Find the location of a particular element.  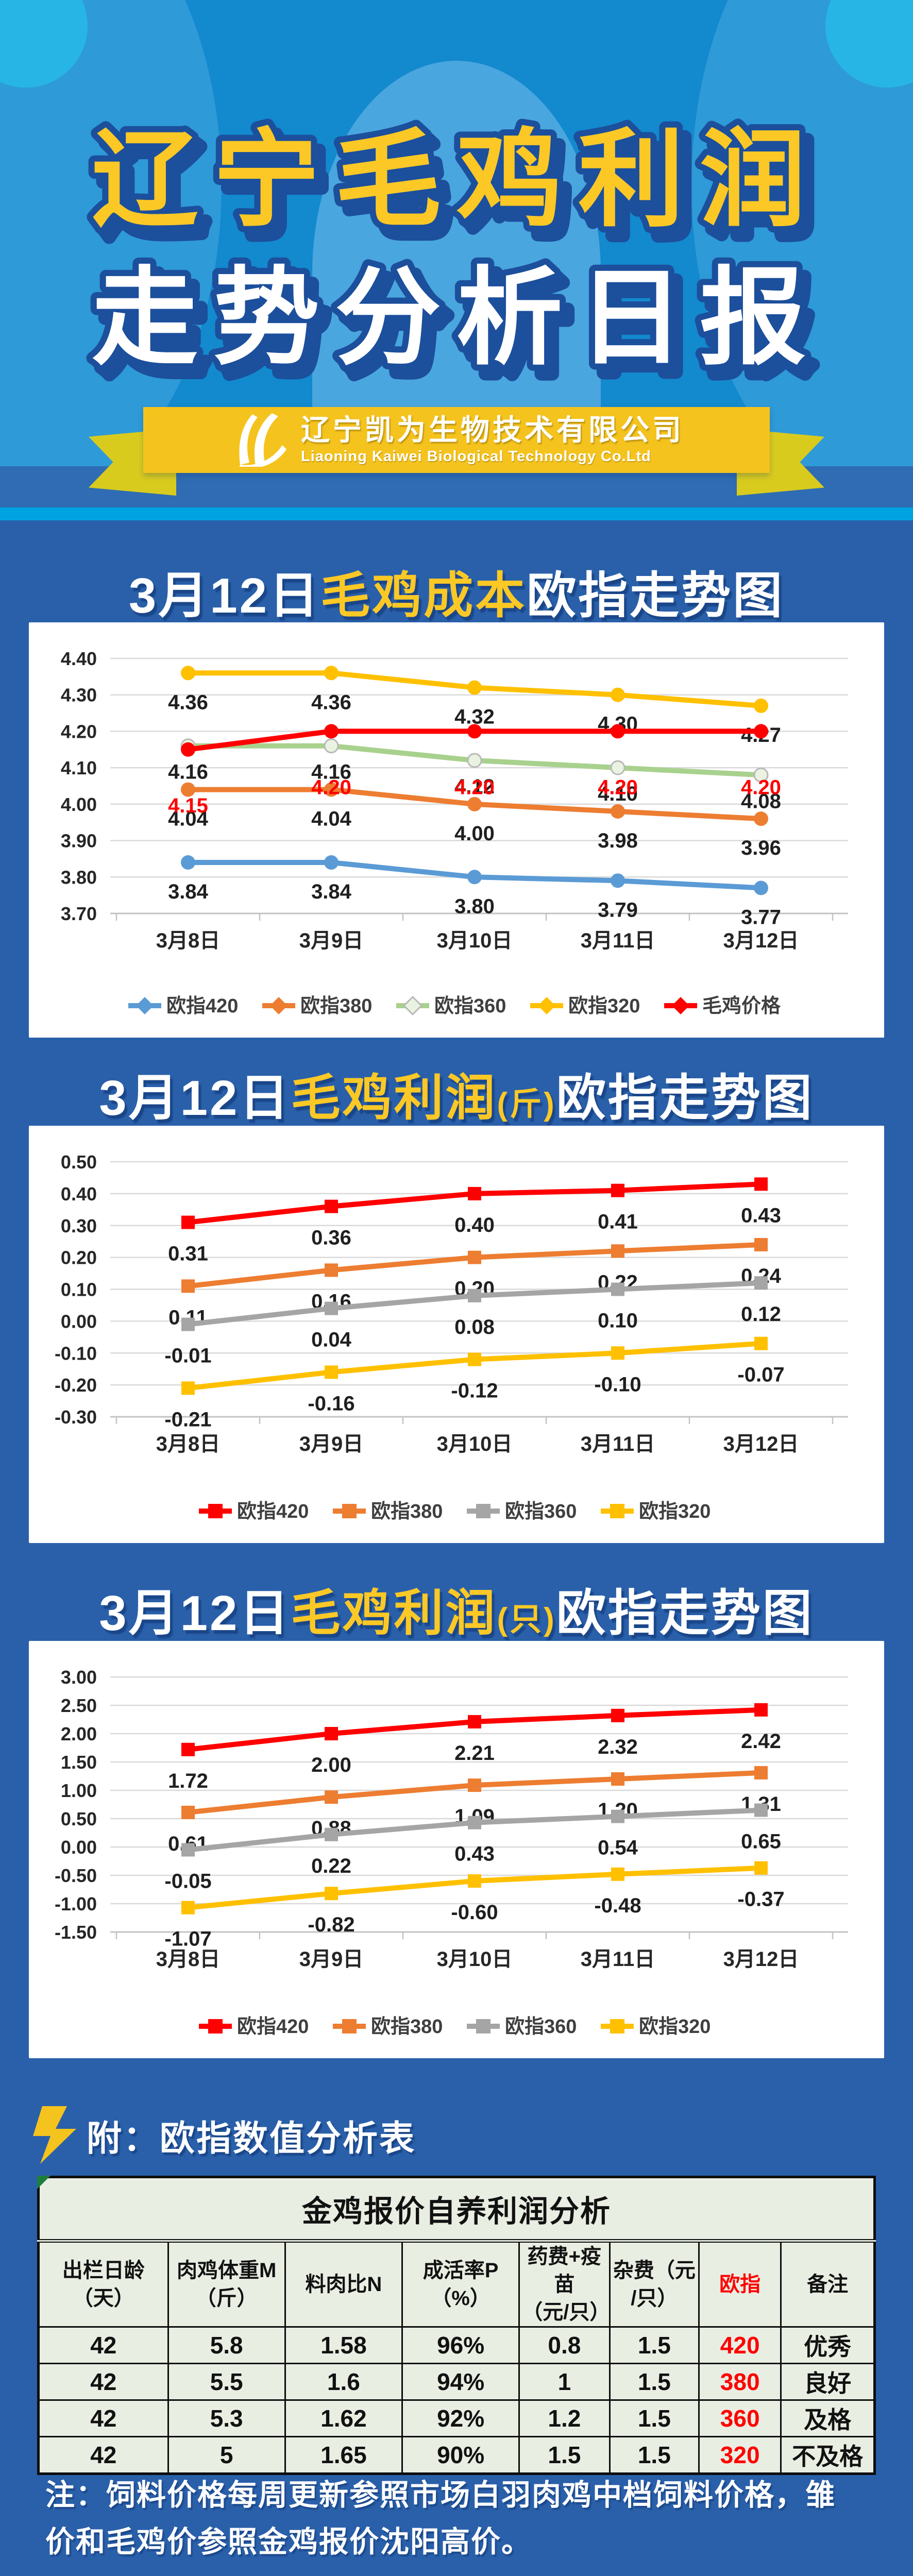

svg-text: 0.65 is located at coordinates (761, 1842).